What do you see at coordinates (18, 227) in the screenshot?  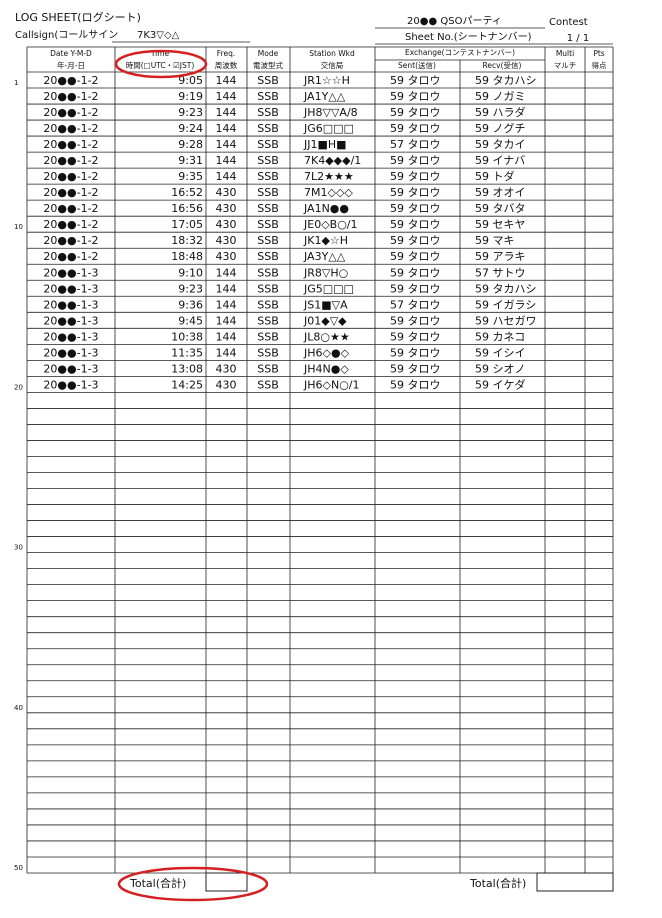 I see `row-number: 10` at bounding box center [18, 227].